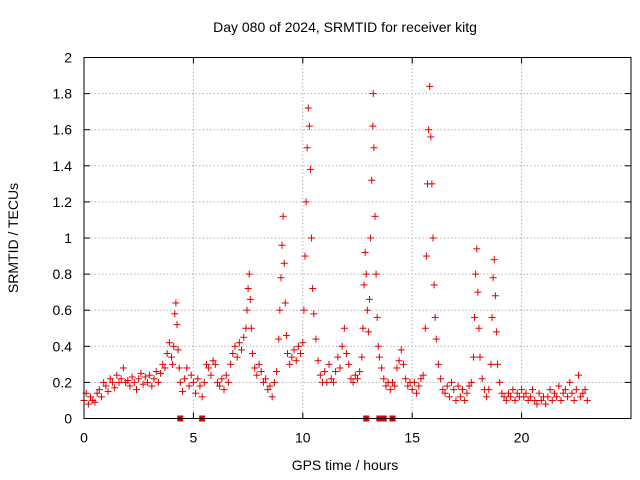 The height and width of the screenshot is (480, 640). I want to click on x-tick-label: 0, so click(84, 438).